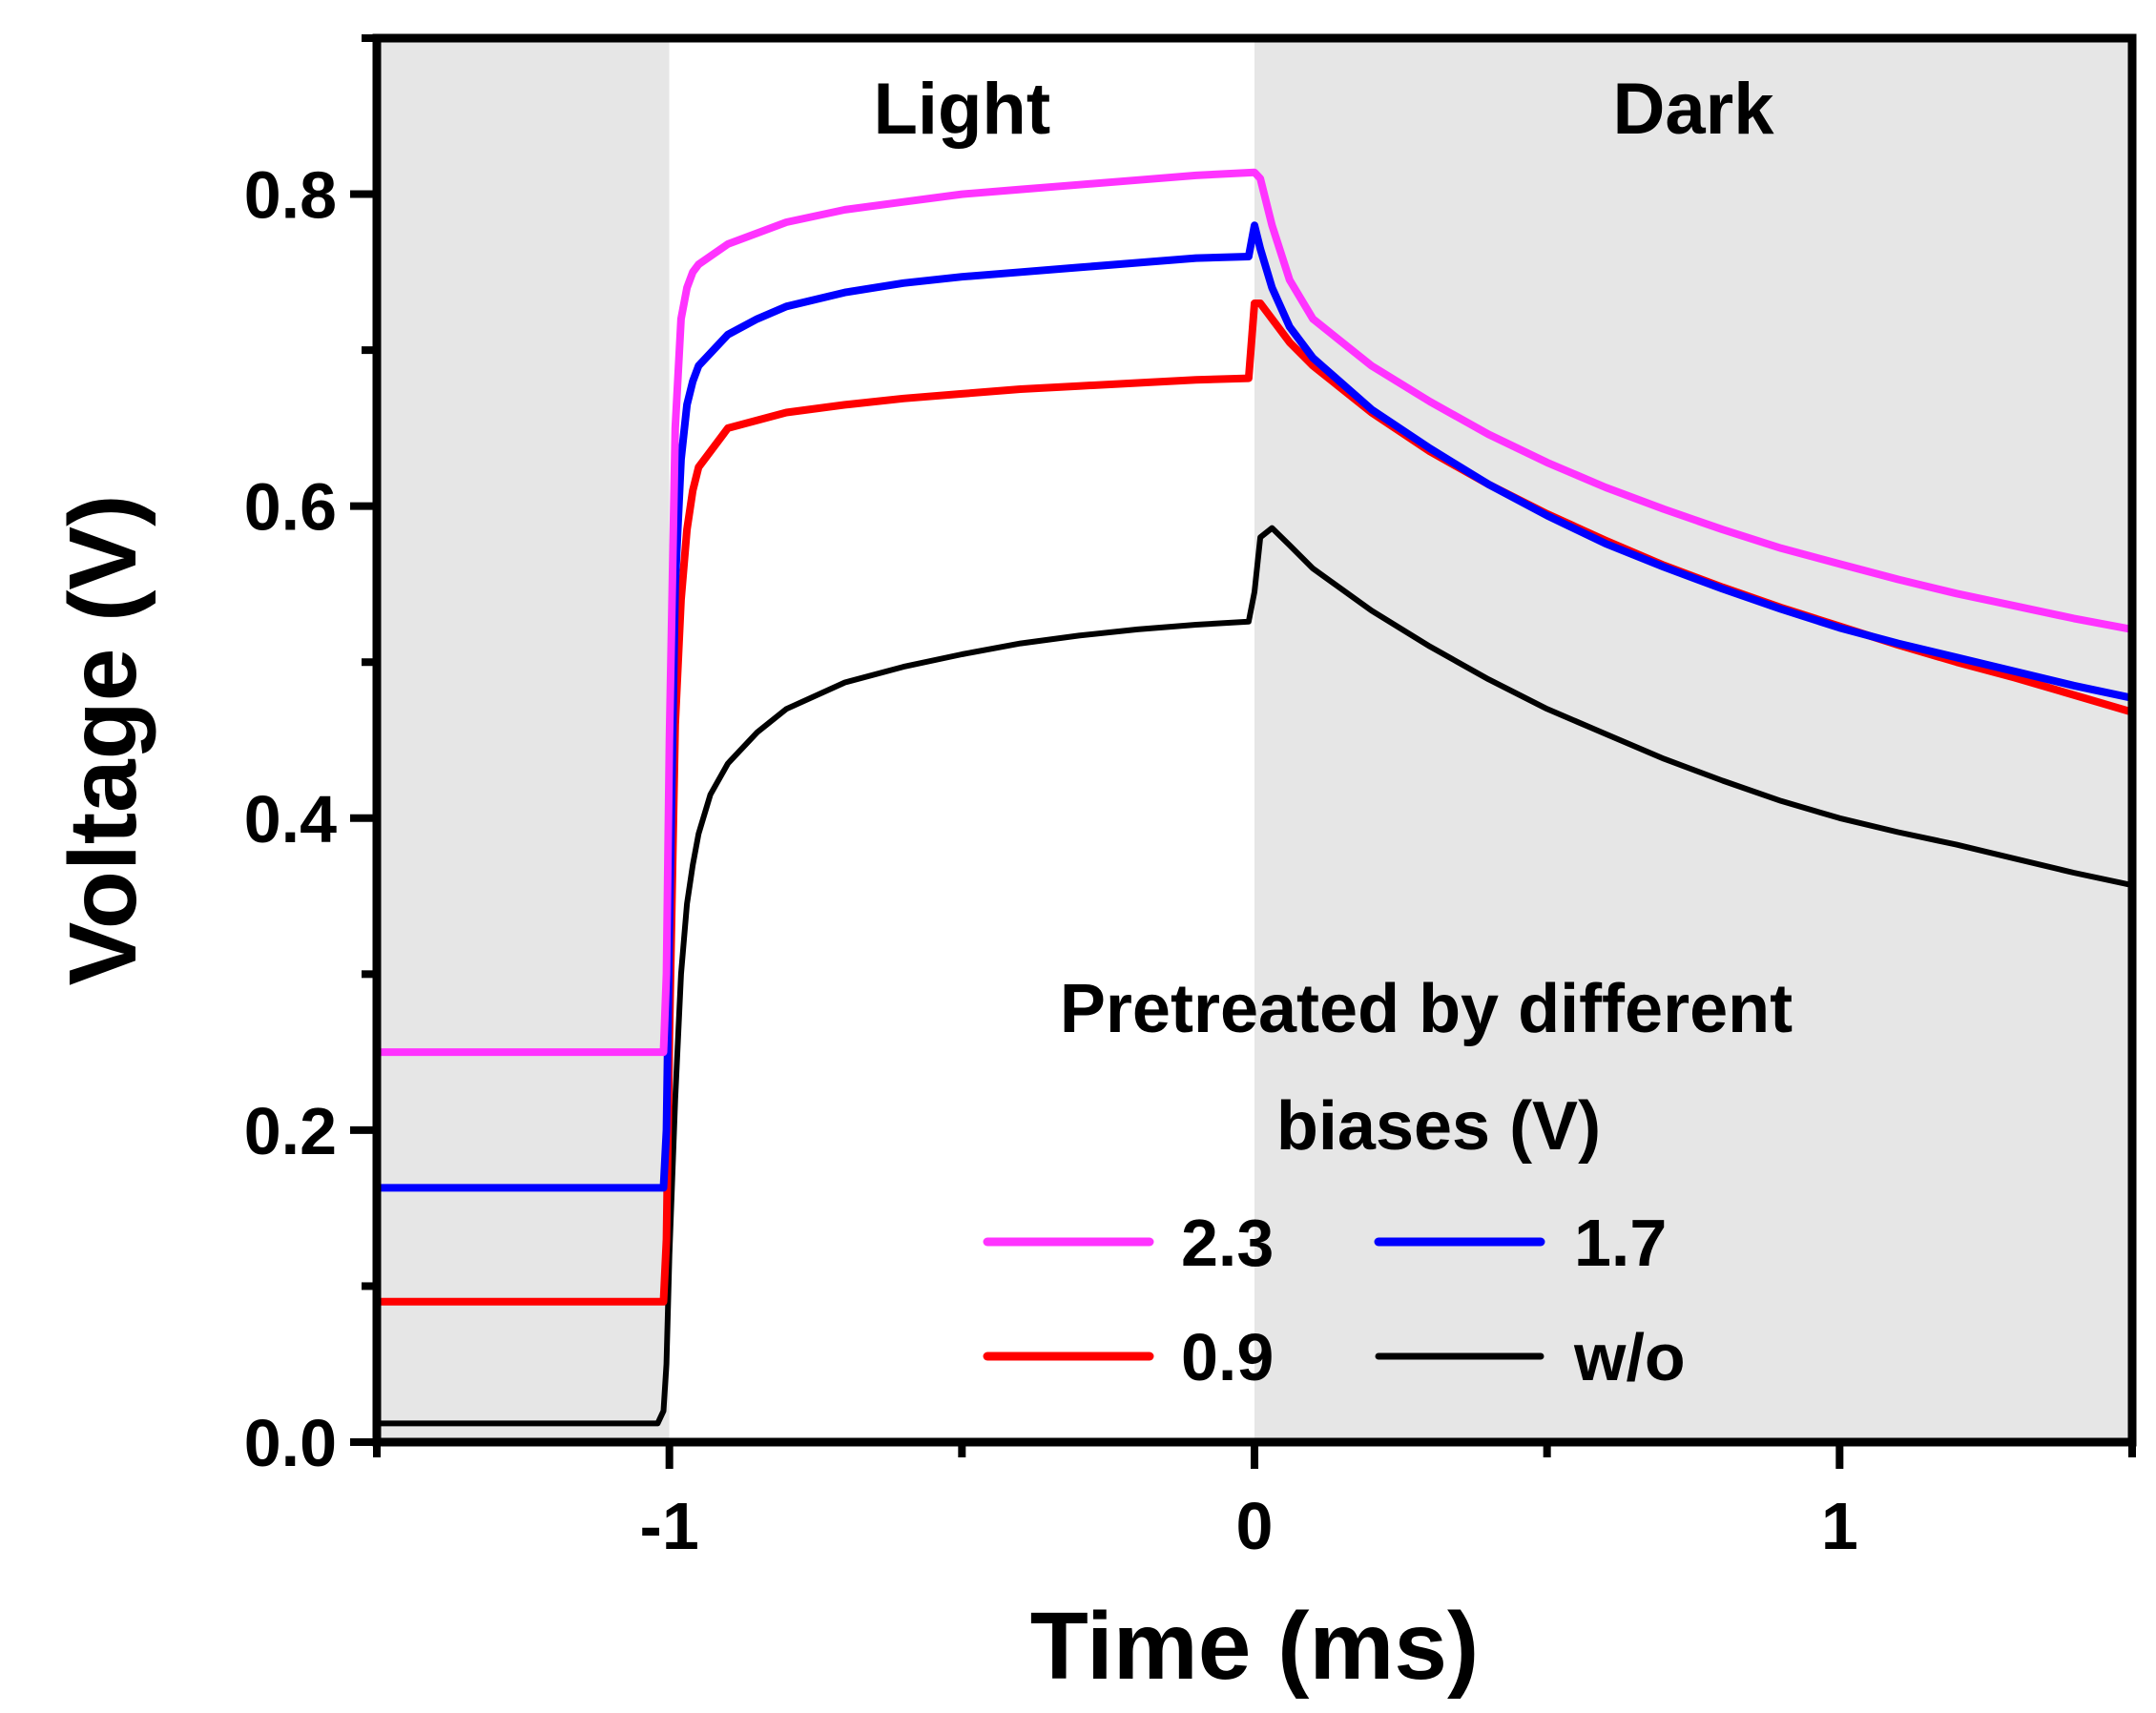  I want to click on y-tick-label: 0.2, so click(290, 1131).